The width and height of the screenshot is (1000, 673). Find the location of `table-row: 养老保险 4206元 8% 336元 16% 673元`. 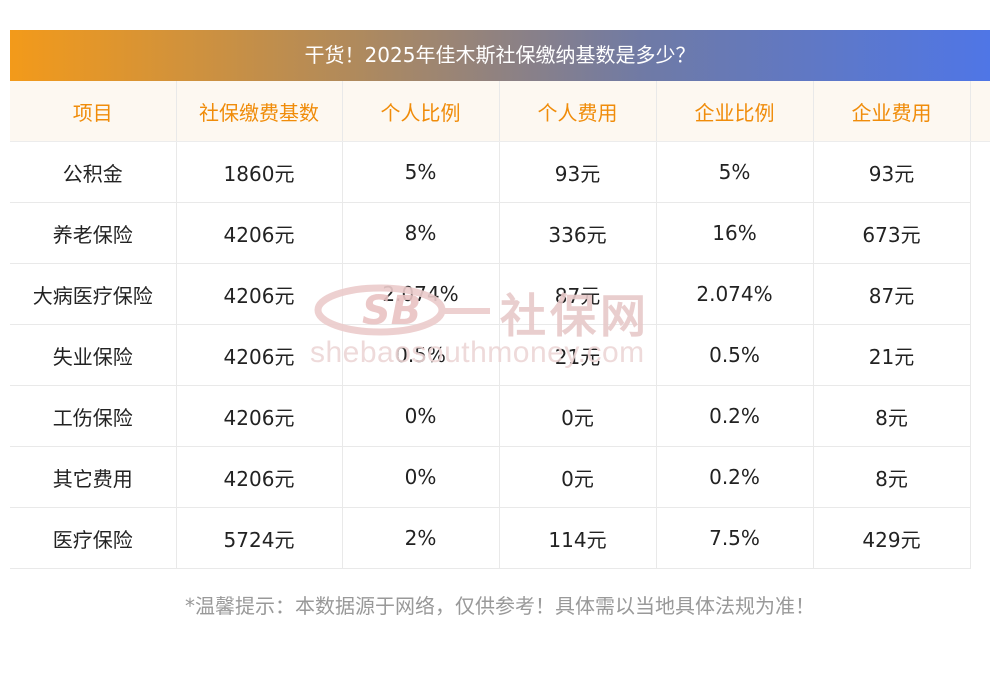

table-row: 养老保险 4206元 8% 336元 16% 673元 is located at coordinates (490, 233).